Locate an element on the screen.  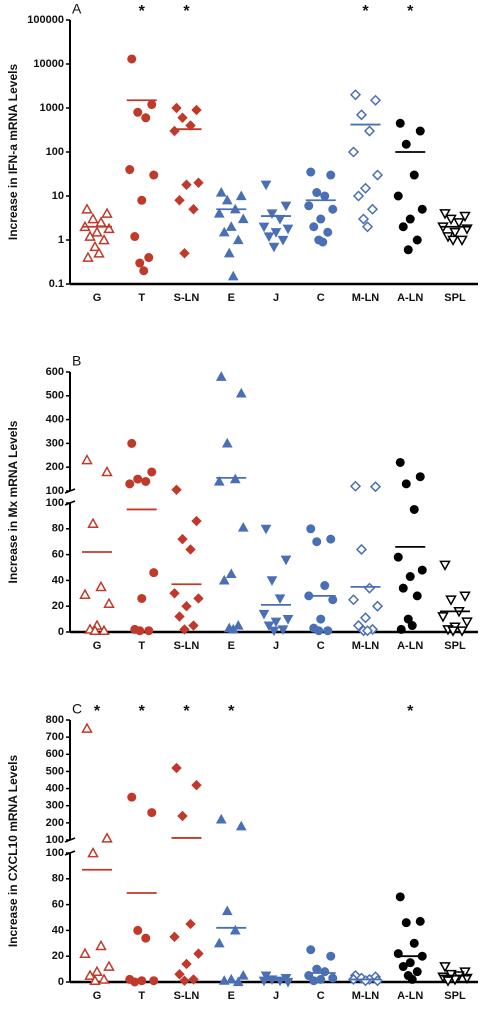
x-tick-label: E is located at coordinates (231, 298).